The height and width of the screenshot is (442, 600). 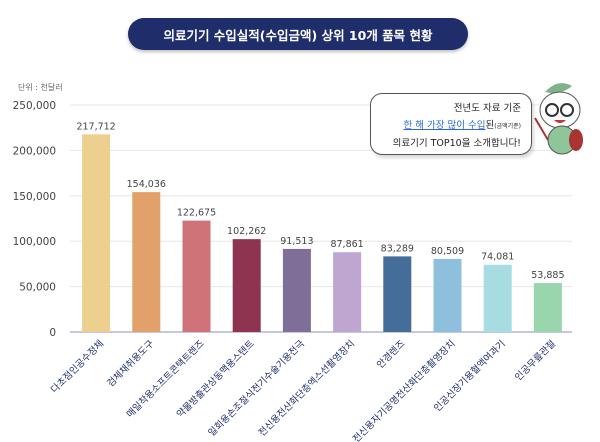 I want to click on y-tick-label: 250,000, so click(x=34, y=106).